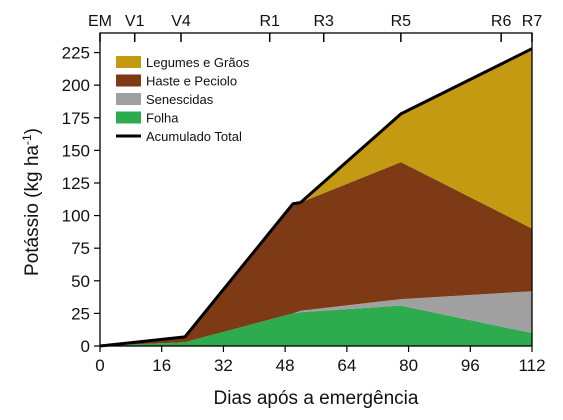  What do you see at coordinates (76, 216) in the screenshot?
I see `y-tick-label: 100` at bounding box center [76, 216].